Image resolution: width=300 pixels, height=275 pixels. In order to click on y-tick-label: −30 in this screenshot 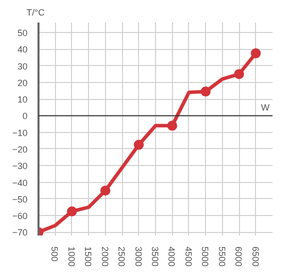, I will do `click(20, 166)`.